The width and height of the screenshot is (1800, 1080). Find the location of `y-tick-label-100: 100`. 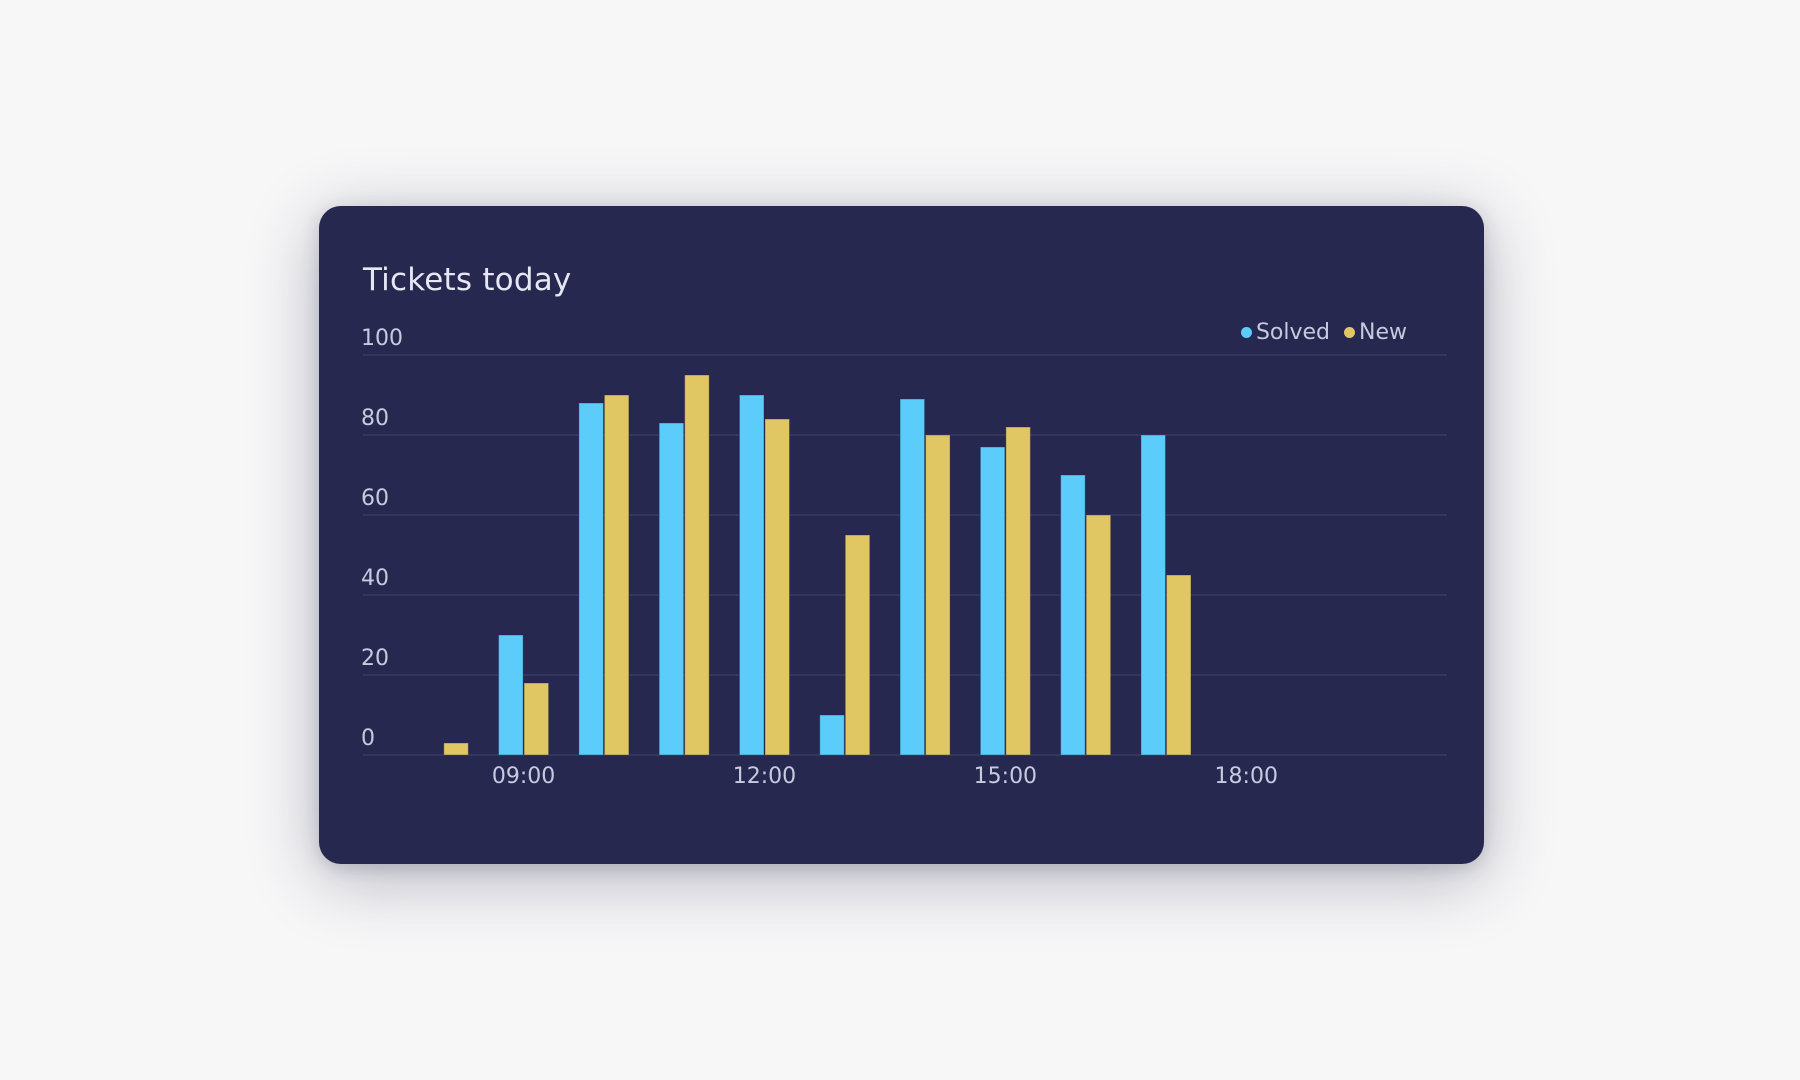

y-tick-label-100: 100 is located at coordinates (382, 338).